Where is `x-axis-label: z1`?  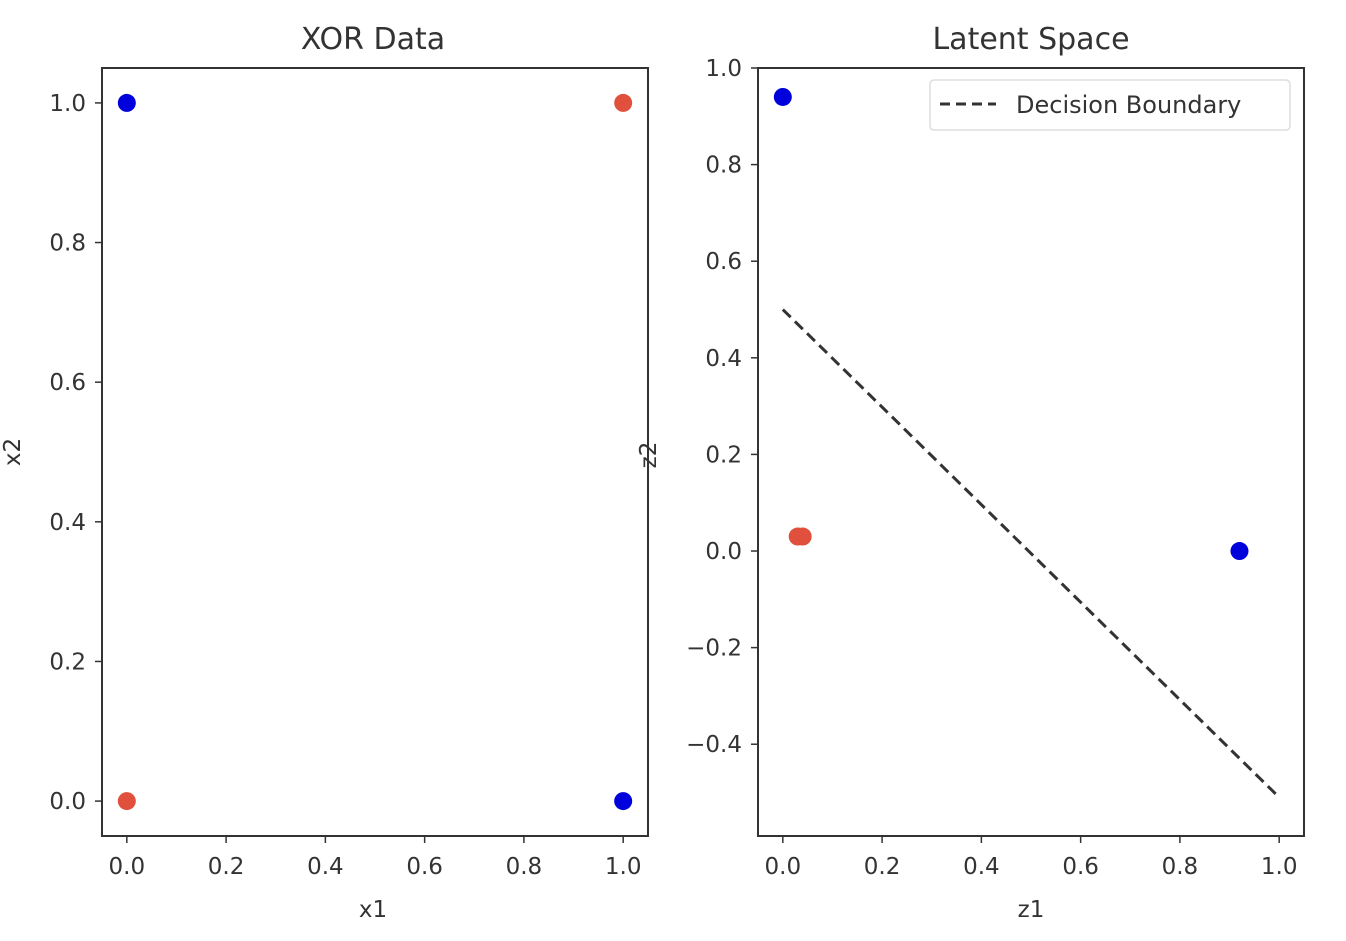
x-axis-label: z1 is located at coordinates (1031, 910).